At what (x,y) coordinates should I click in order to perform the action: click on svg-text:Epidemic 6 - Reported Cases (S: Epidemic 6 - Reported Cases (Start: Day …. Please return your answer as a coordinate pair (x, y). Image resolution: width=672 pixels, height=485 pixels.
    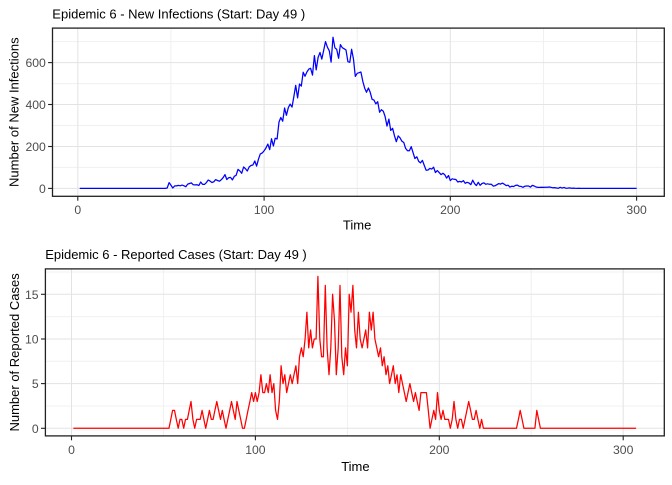
    Looking at the image, I should click on (176, 254).